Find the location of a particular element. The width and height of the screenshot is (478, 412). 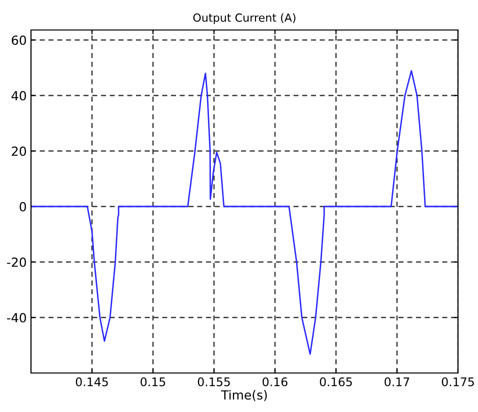

y-tick-label: 0 is located at coordinates (23, 207).